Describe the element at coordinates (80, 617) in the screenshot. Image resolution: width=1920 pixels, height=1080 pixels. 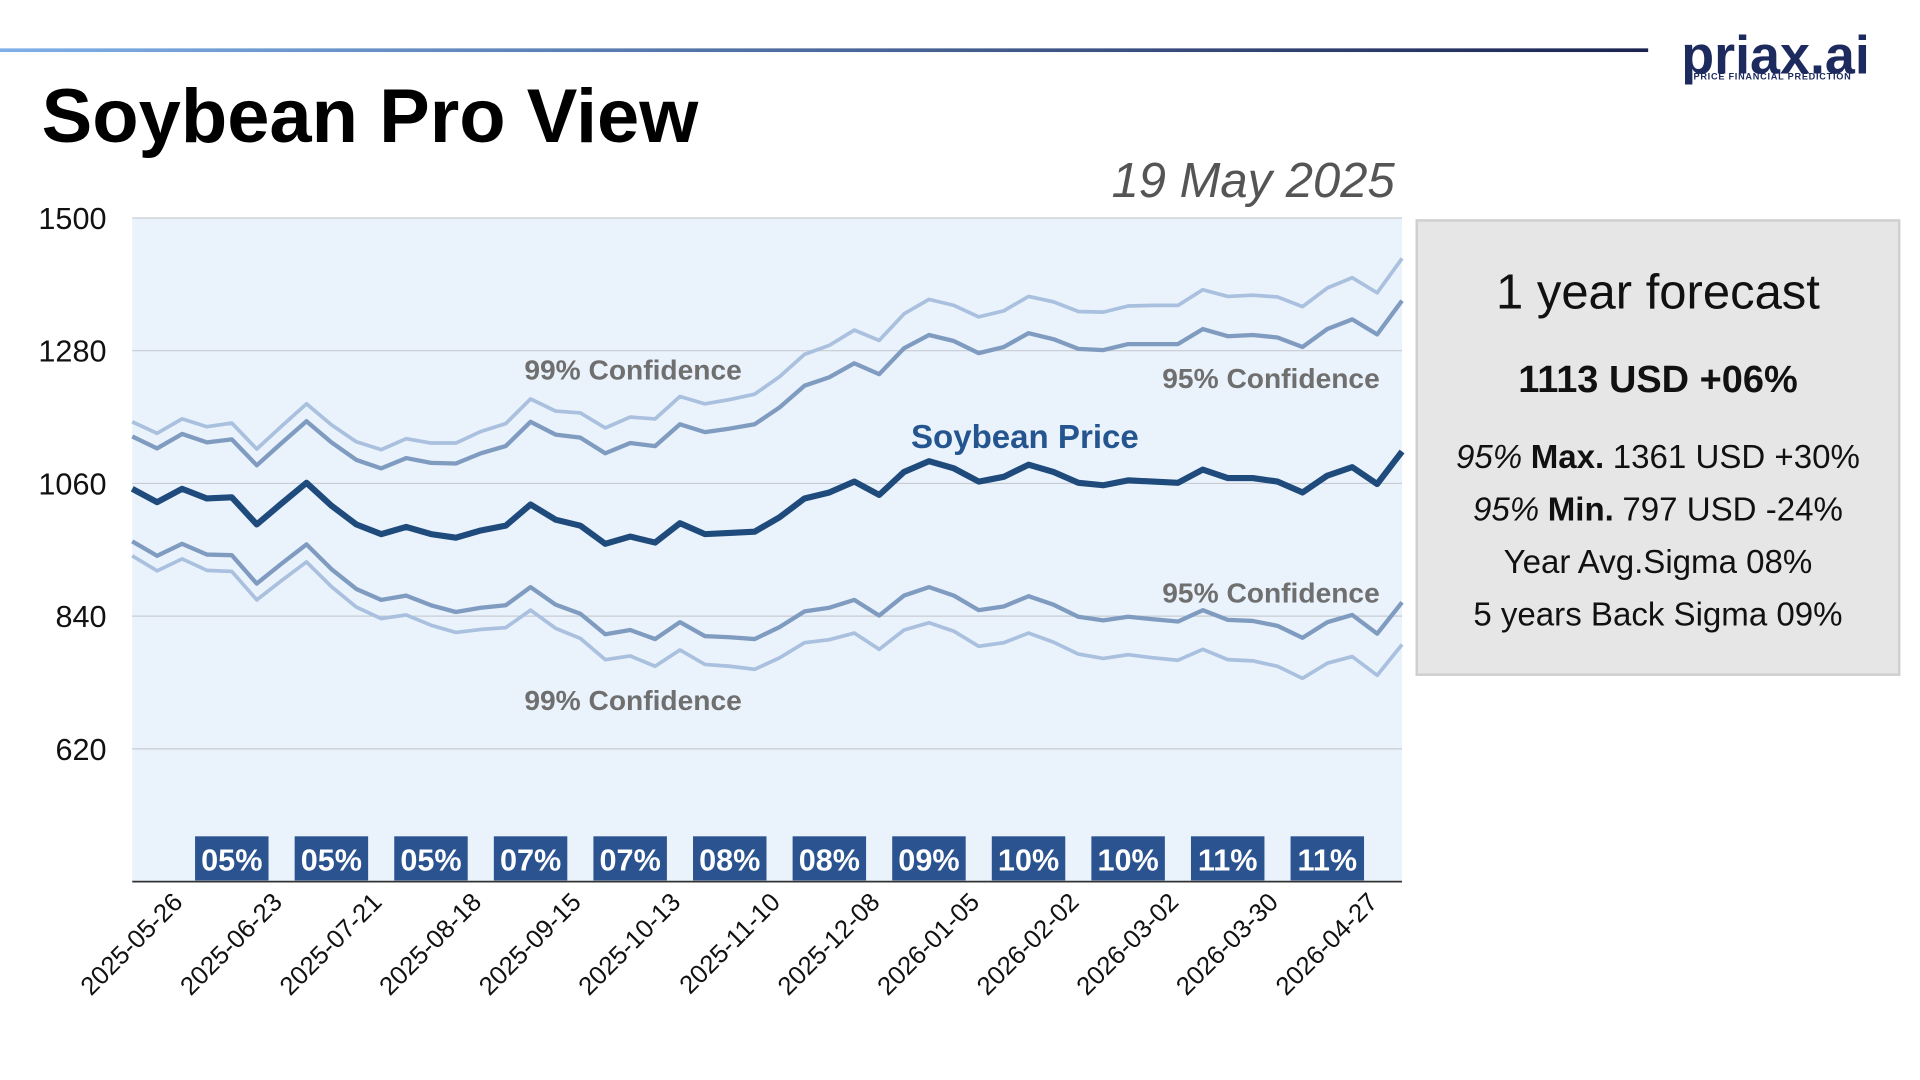
I see `y-tick-label: 840` at that location.